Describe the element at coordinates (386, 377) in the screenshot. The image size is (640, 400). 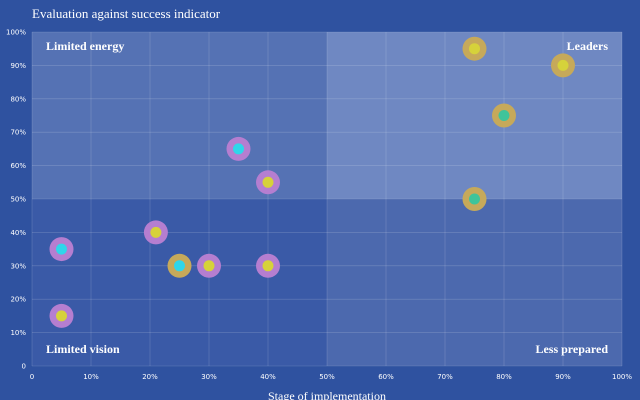
I see `x-tick-label: 60%` at that location.